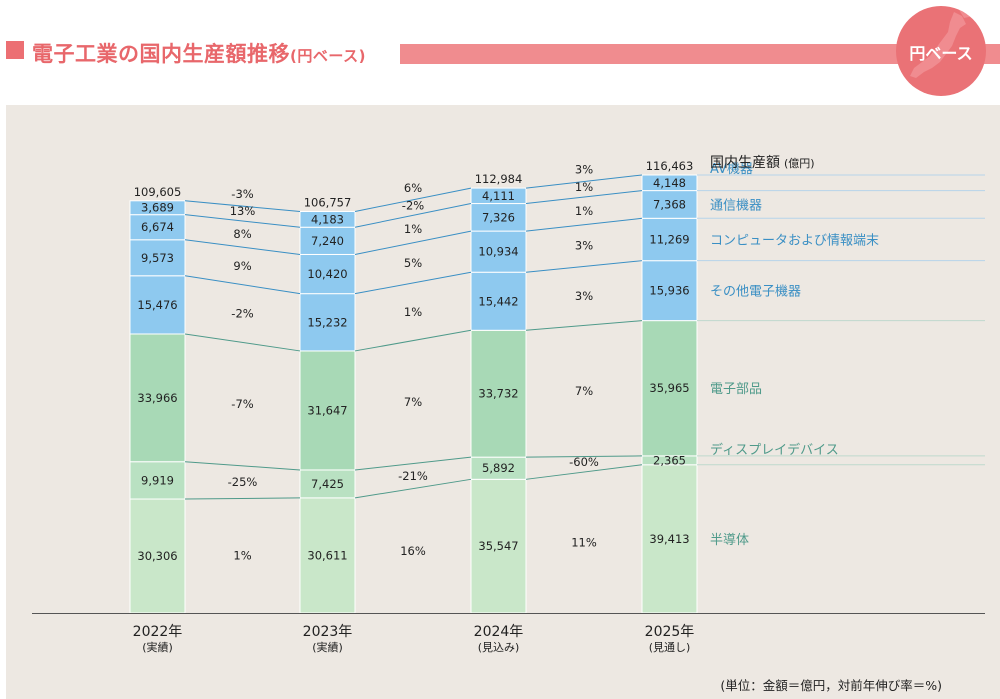  What do you see at coordinates (158, 632) in the screenshot?
I see `x-tick-label: 2022年` at bounding box center [158, 632].